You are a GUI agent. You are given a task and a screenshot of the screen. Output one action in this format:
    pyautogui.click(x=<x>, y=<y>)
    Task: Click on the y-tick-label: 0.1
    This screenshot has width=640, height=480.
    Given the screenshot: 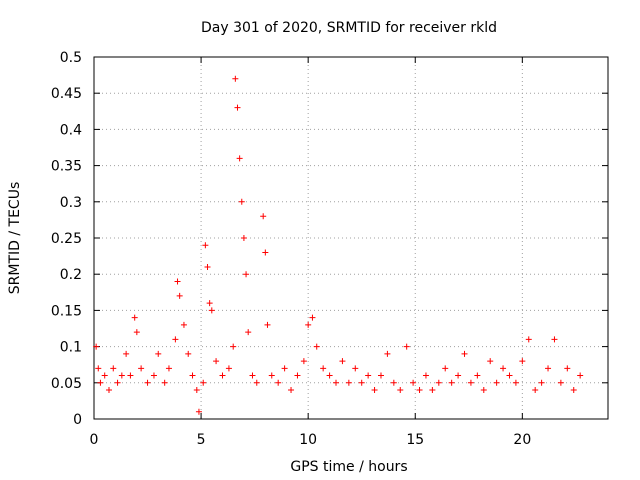 What is the action you would take?
    pyautogui.click(x=71, y=348)
    